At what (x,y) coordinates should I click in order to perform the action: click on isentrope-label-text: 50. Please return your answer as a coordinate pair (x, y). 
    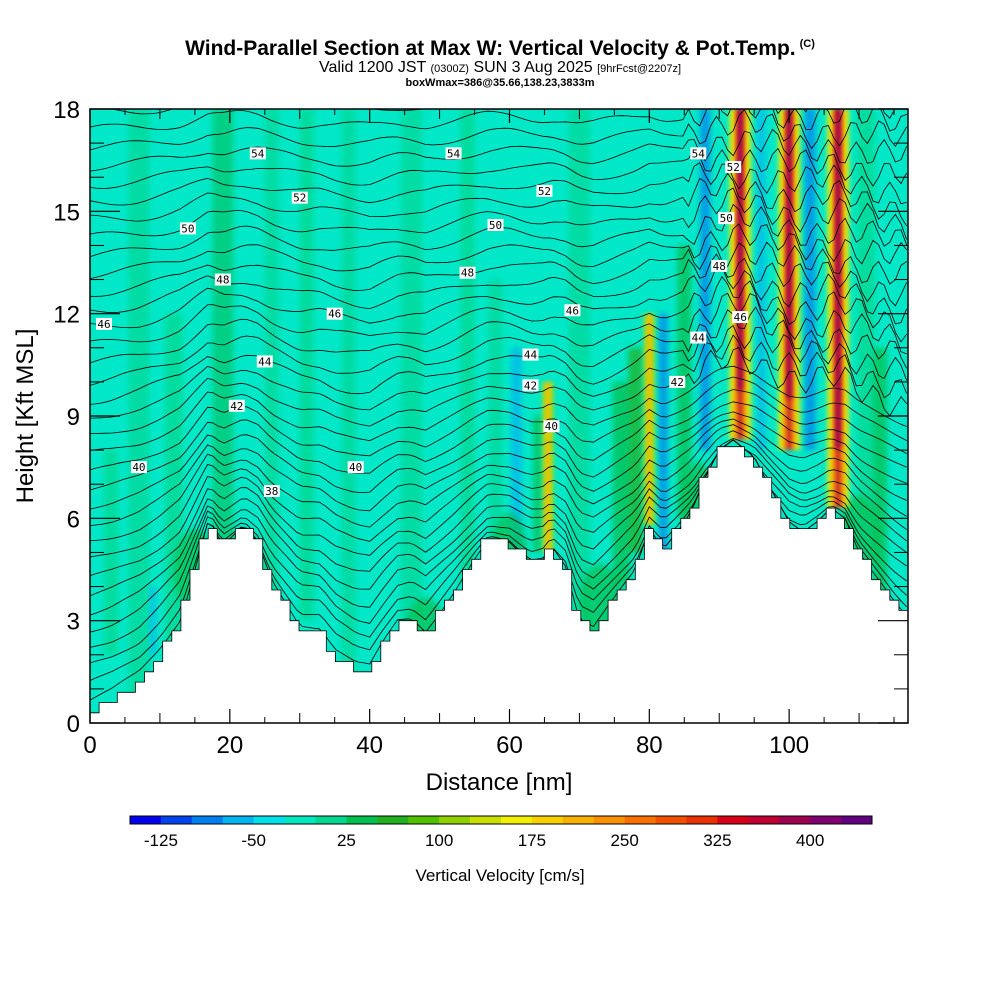
    Looking at the image, I should click on (187, 228).